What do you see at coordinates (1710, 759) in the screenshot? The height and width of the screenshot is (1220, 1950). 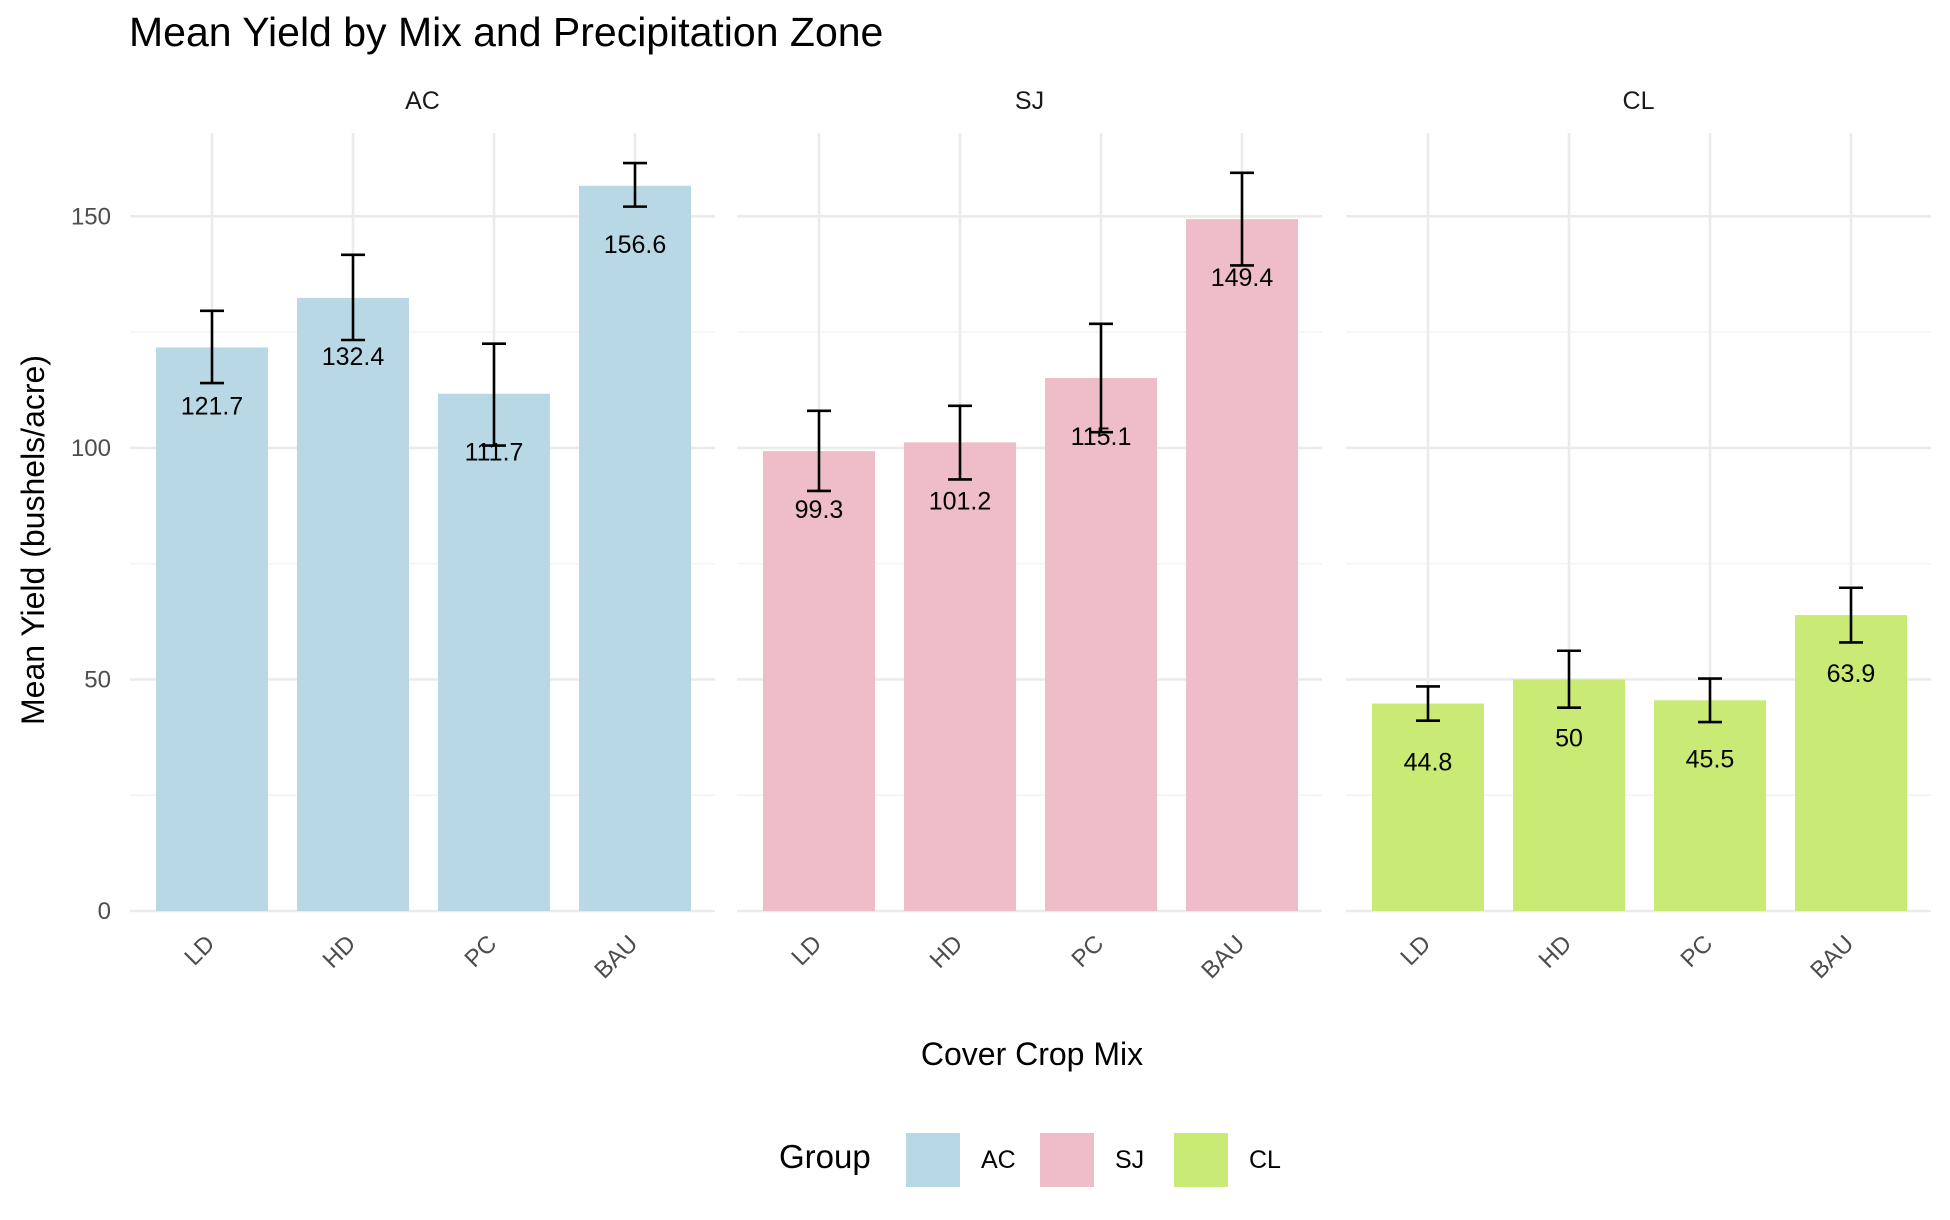 I see `data-label: 45.5` at bounding box center [1710, 759].